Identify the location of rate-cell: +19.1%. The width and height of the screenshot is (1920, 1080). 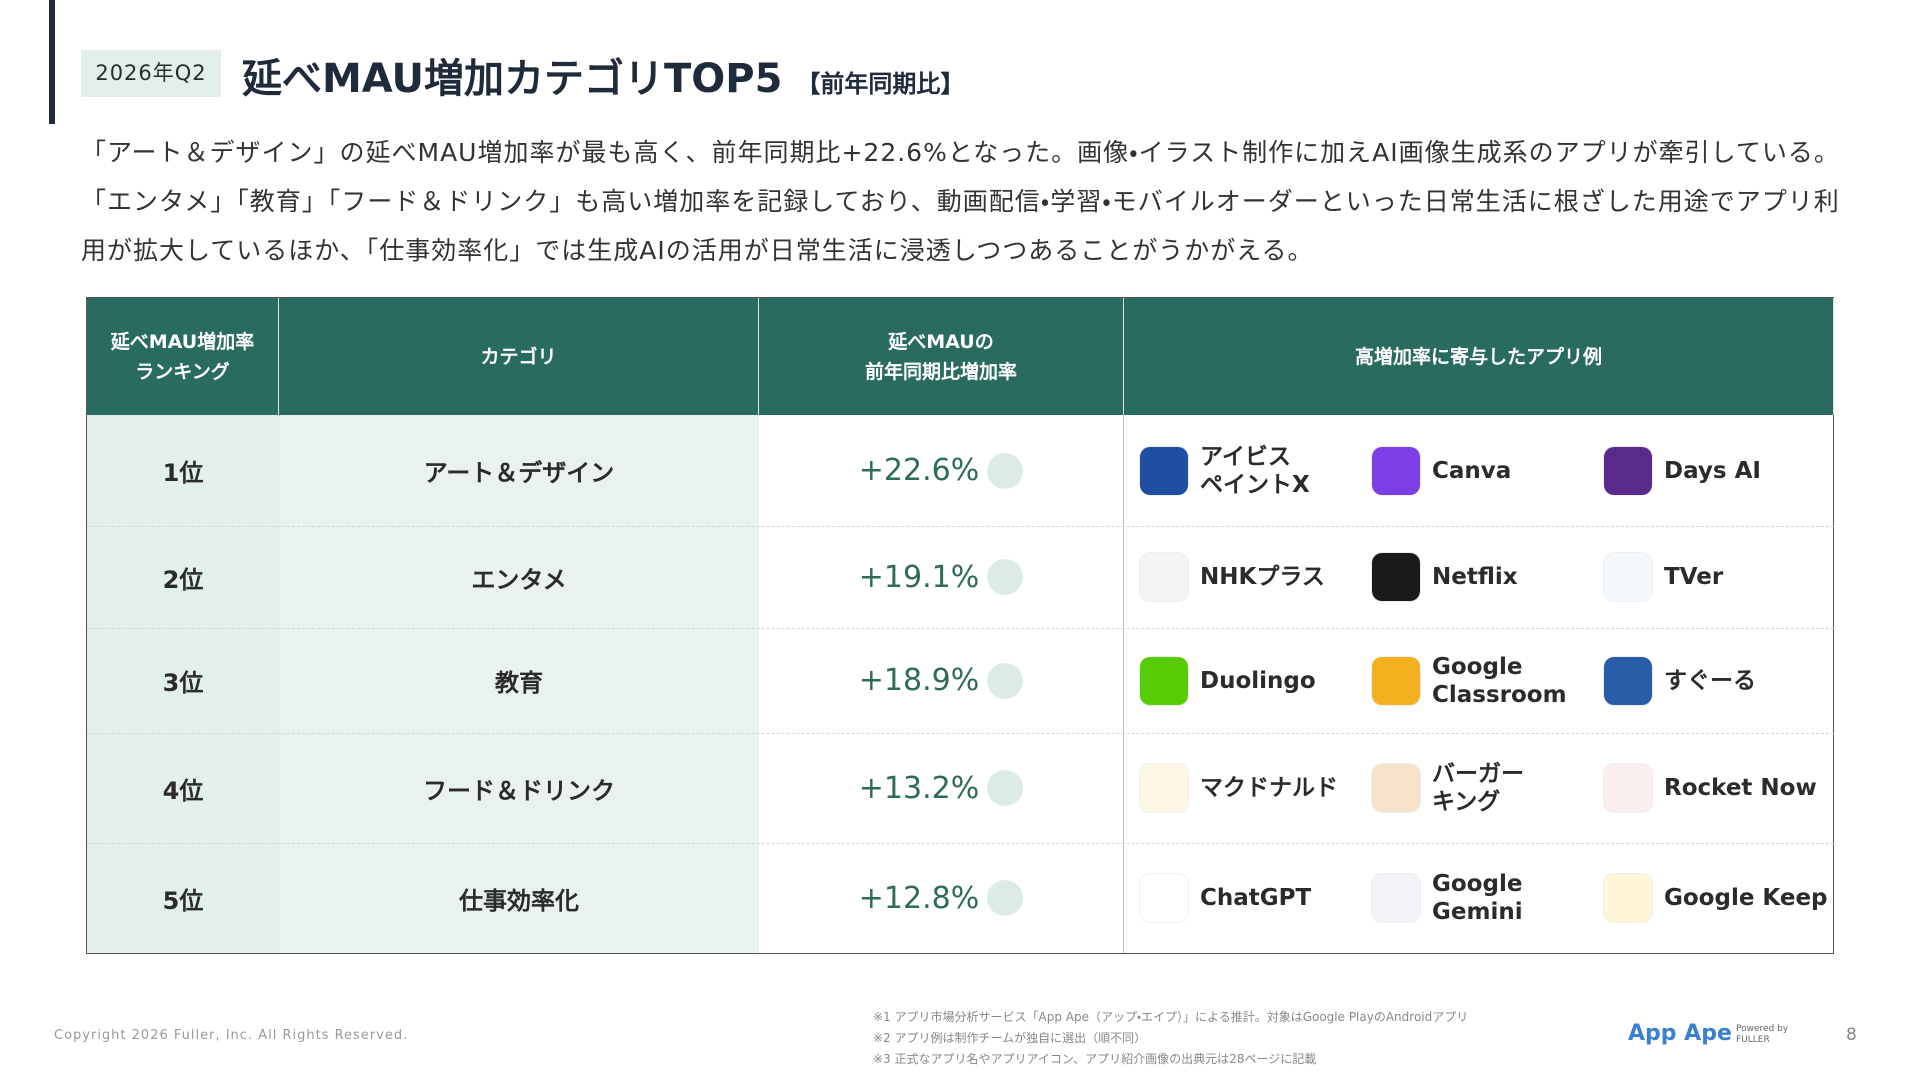
(941, 577).